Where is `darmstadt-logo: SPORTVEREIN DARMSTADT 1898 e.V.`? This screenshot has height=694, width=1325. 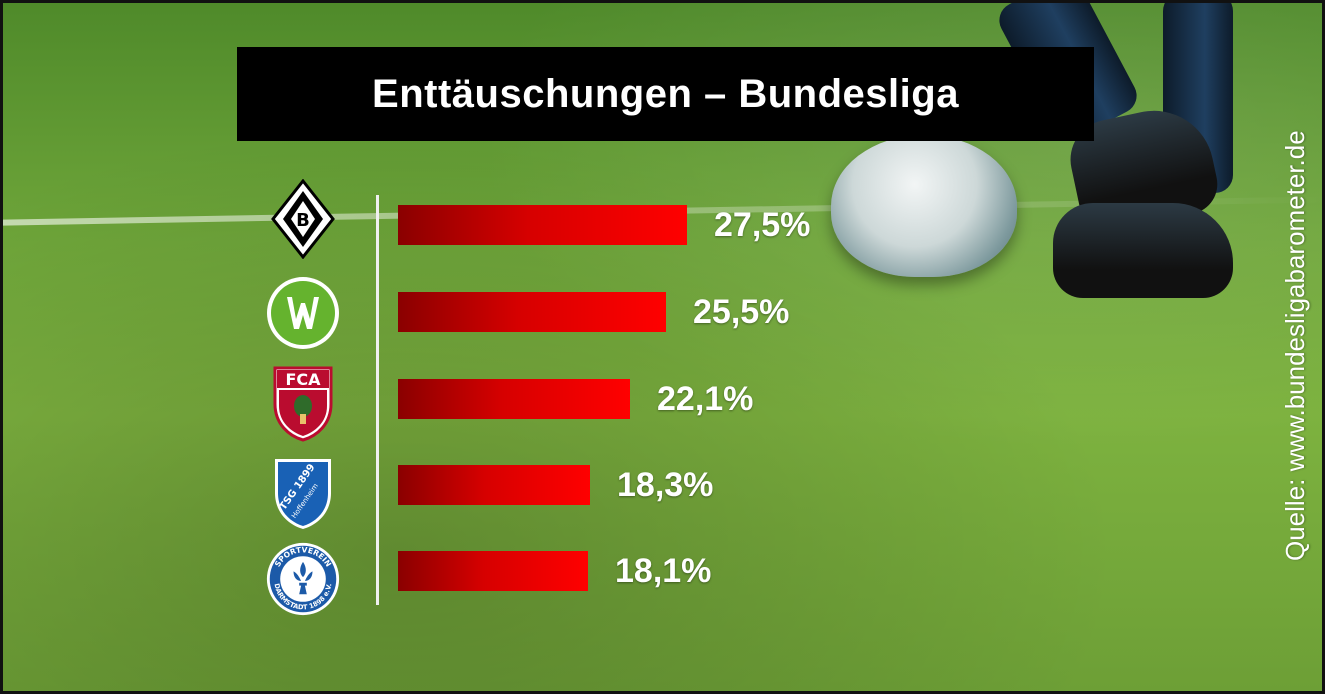
darmstadt-logo: SPORTVEREIN DARMSTADT 1898 e.V. is located at coordinates (303, 579).